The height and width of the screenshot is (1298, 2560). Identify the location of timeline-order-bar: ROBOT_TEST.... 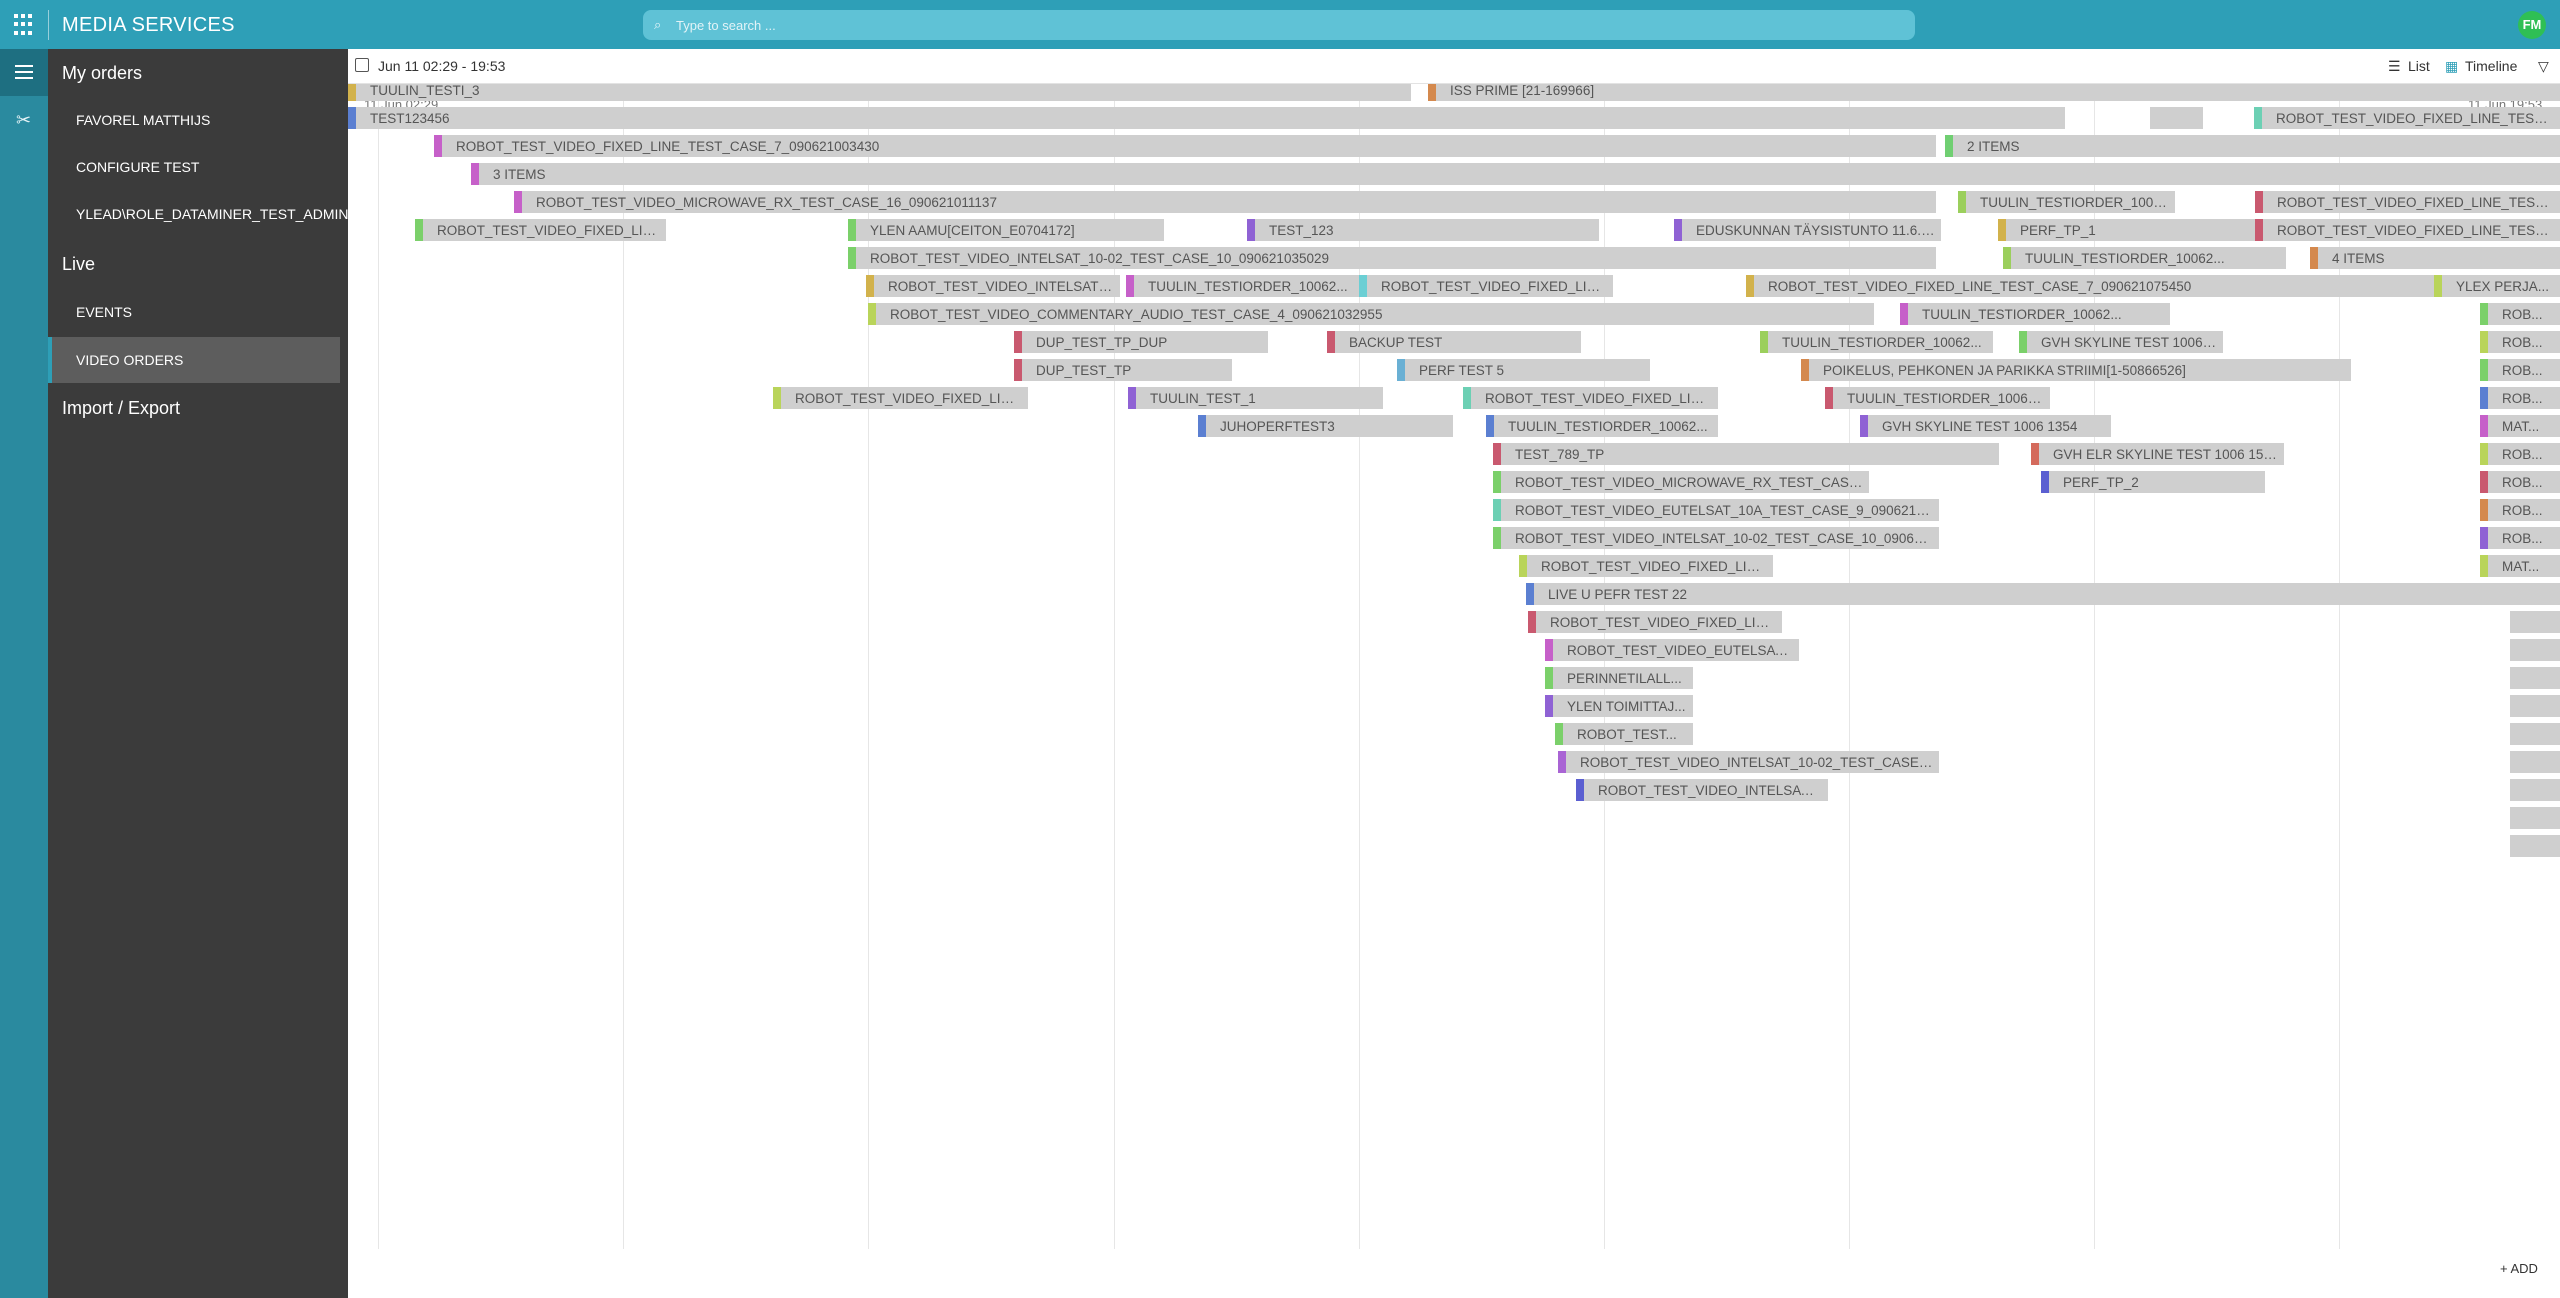
(1624, 734).